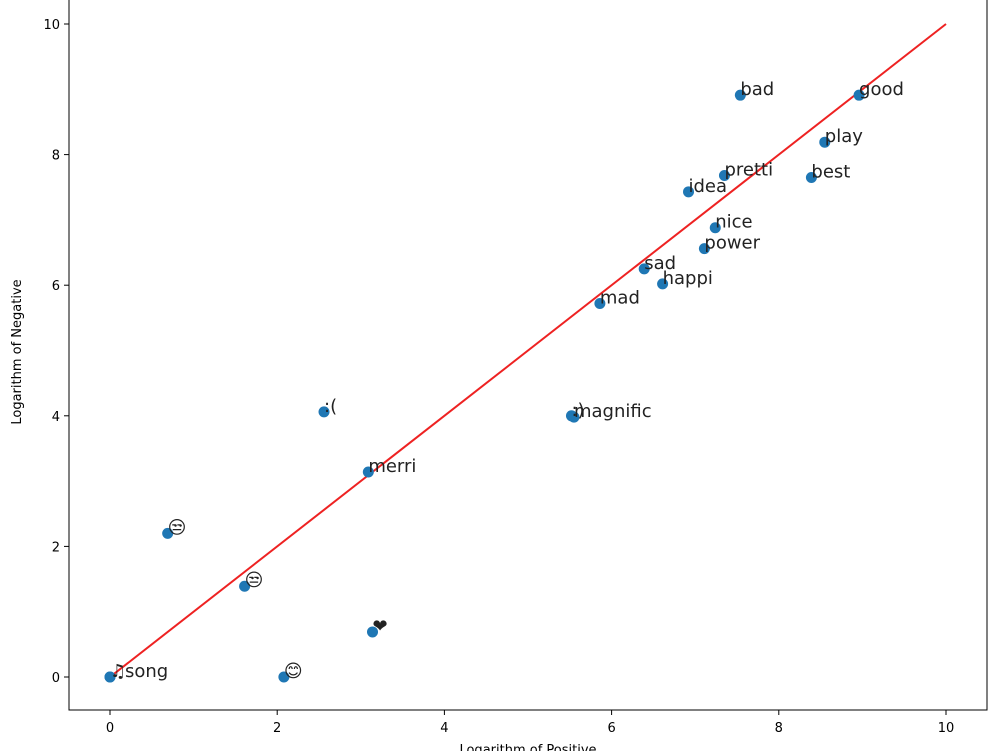 This screenshot has height=751, width=1000. I want to click on x-tick-label: 6, so click(611, 728).